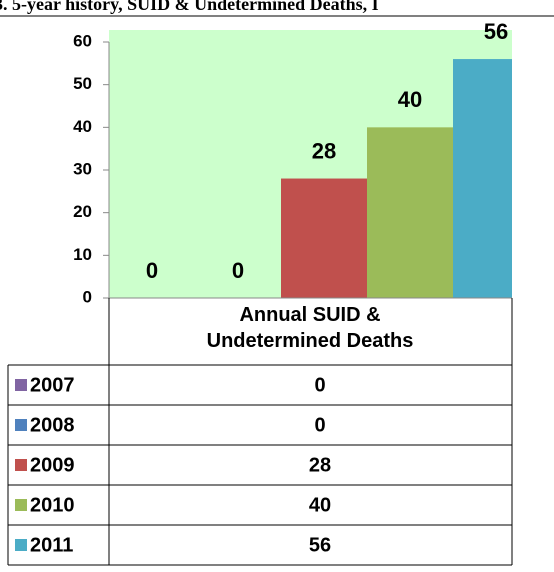  I want to click on legend-label: 2010, so click(52, 505).